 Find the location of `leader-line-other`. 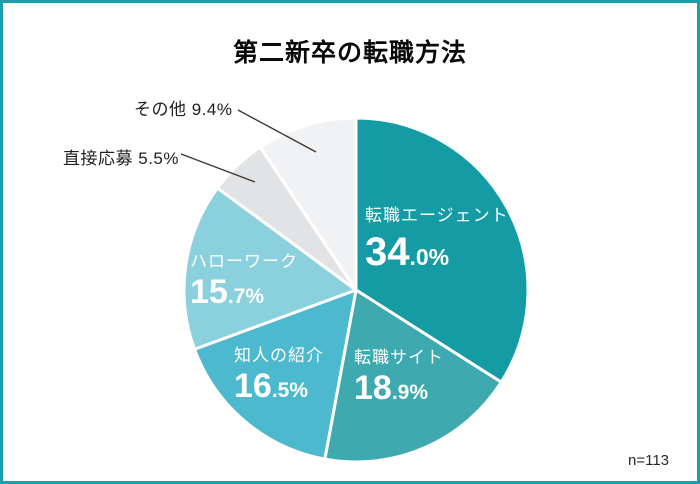

leader-line-other is located at coordinates (277, 131).